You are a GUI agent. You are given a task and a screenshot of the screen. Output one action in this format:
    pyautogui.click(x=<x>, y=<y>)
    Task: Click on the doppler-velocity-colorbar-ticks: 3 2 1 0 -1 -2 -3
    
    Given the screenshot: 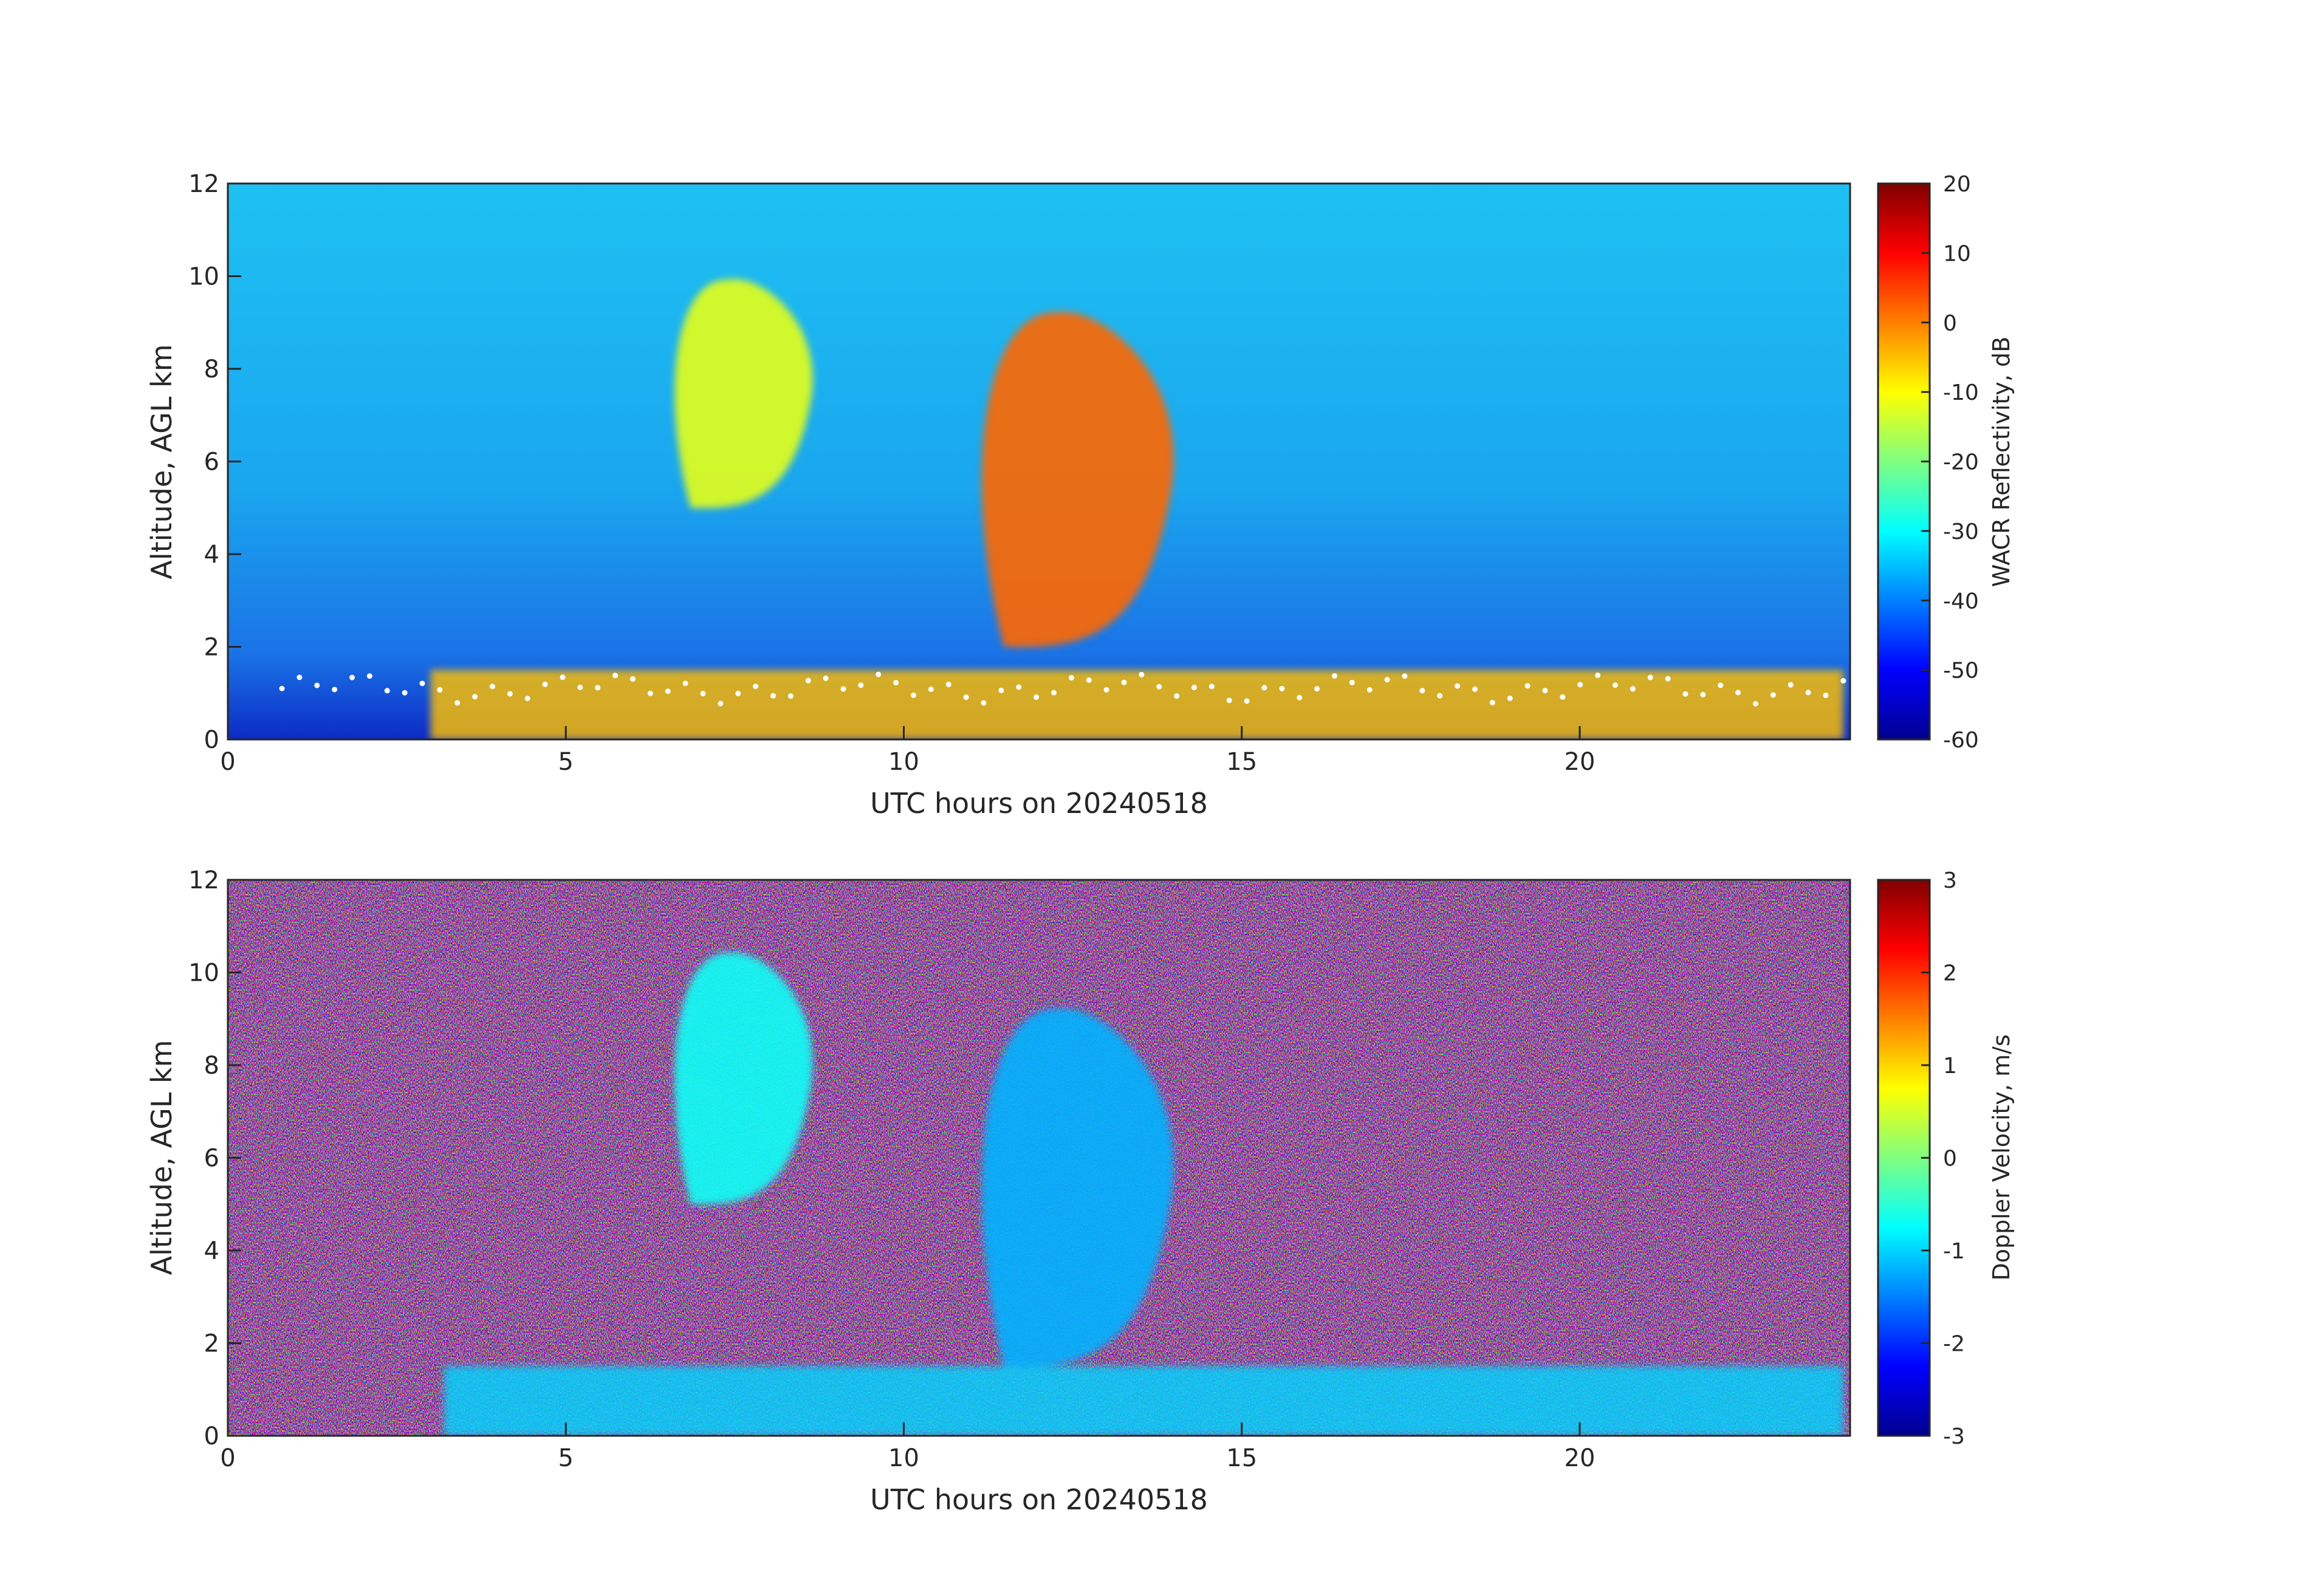 What is the action you would take?
    pyautogui.click(x=1943, y=1158)
    